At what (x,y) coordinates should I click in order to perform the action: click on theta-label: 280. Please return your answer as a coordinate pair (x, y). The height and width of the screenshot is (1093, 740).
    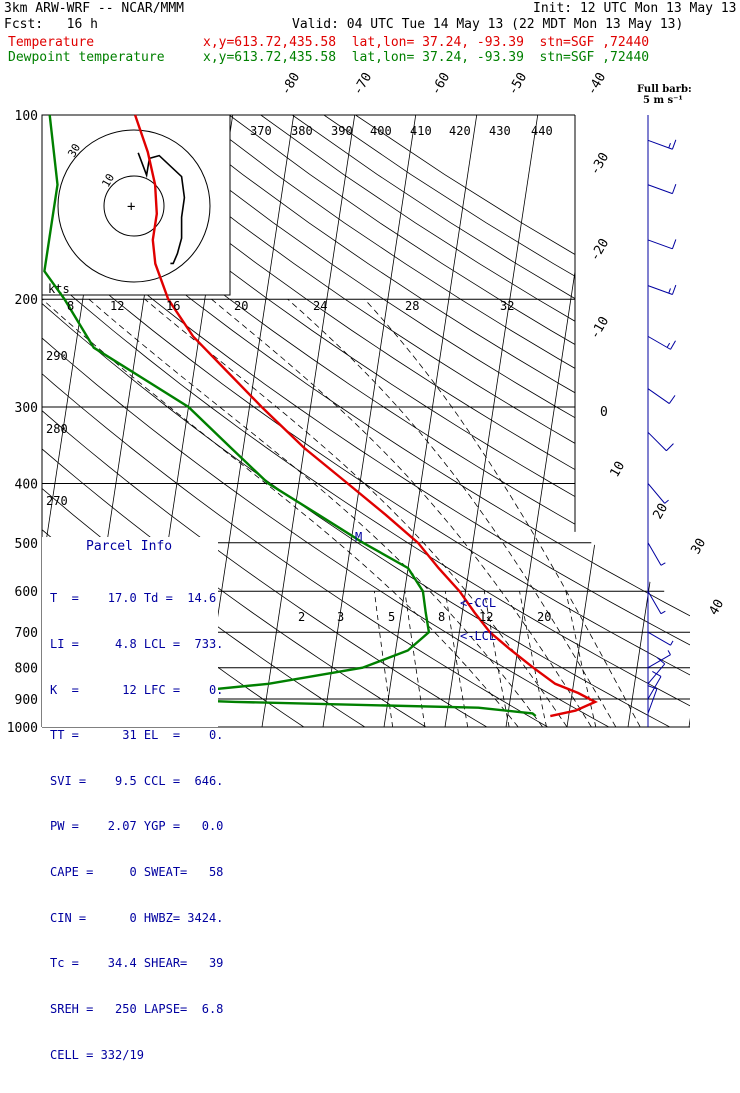
    Looking at the image, I should click on (57, 429).